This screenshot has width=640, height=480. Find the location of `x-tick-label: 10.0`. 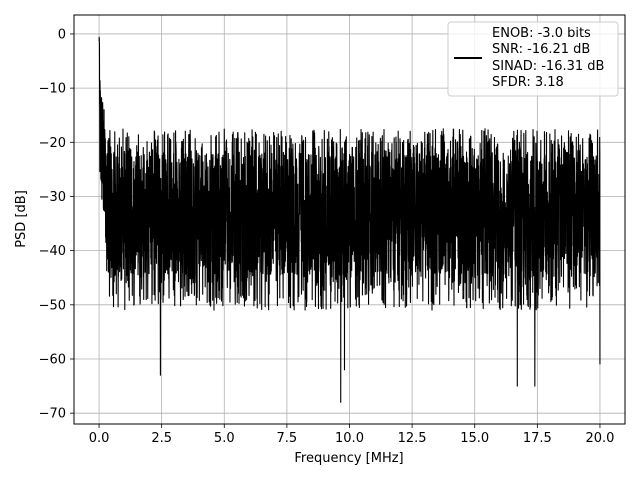

x-tick-label: 10.0 is located at coordinates (349, 438).